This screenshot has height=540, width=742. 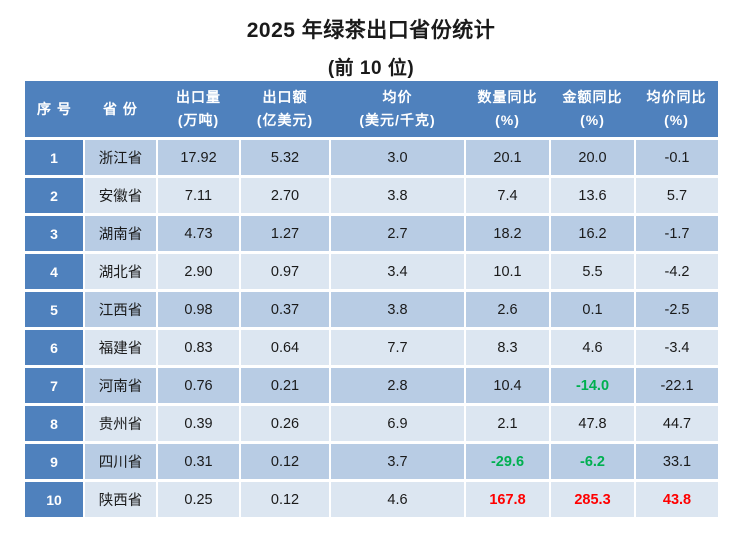 I want to click on cell-rank: 3, so click(x=55, y=234).